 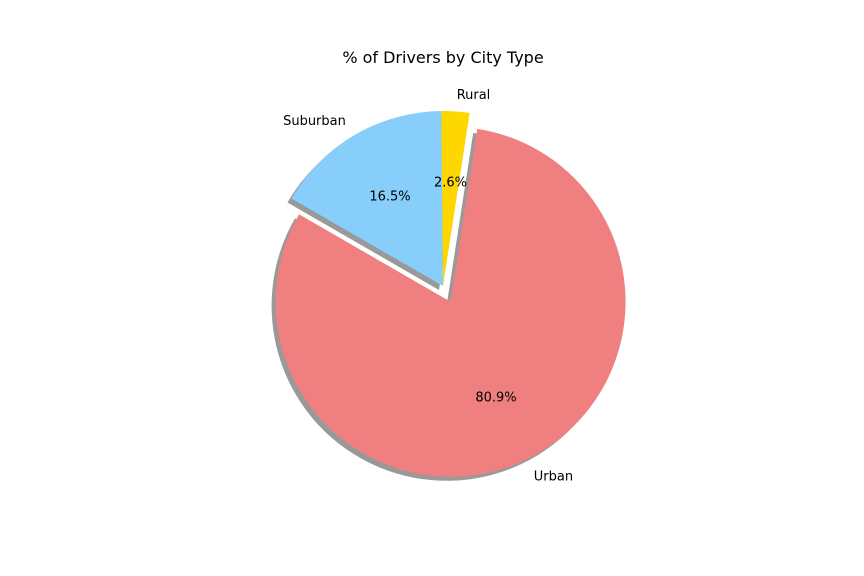 I want to click on slice-label-urban: Urban, so click(x=553, y=476).